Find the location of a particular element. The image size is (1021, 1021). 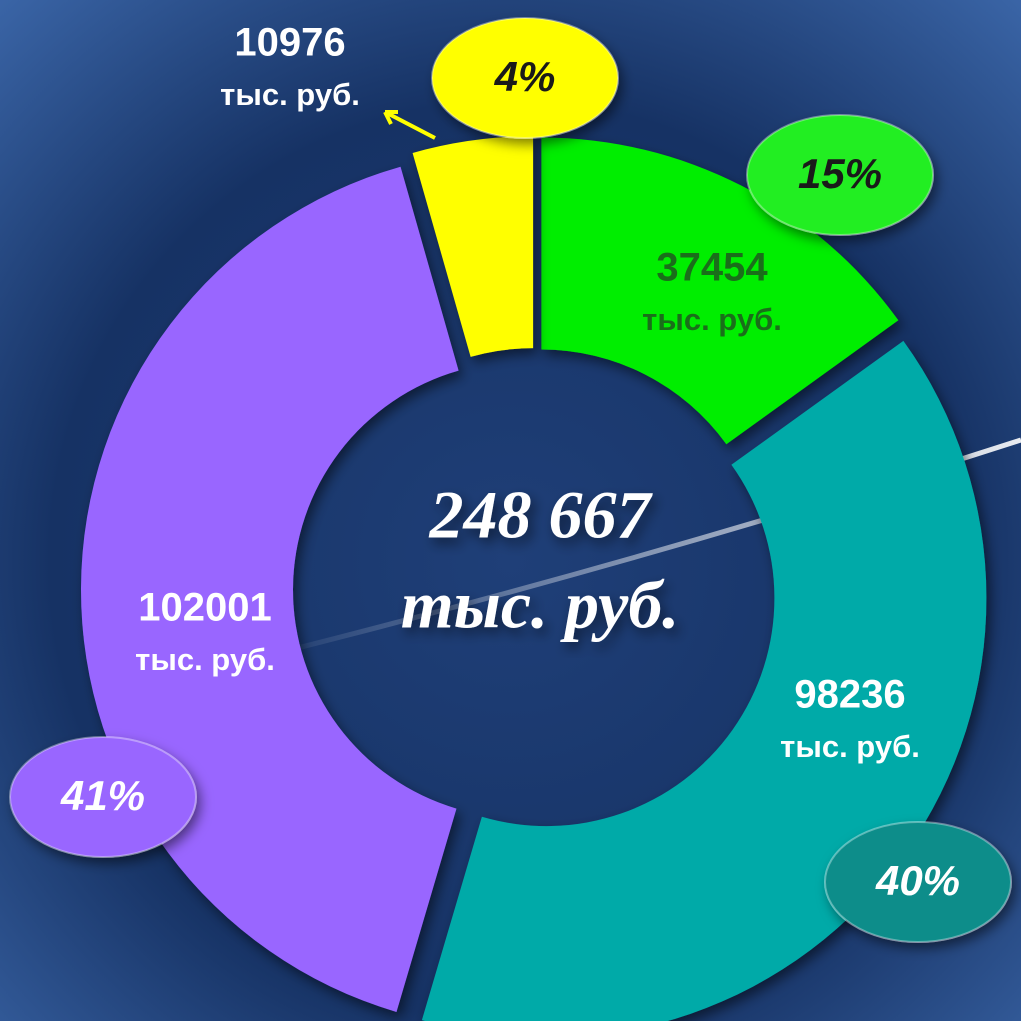

value-label: 98236 is located at coordinates (849, 695).